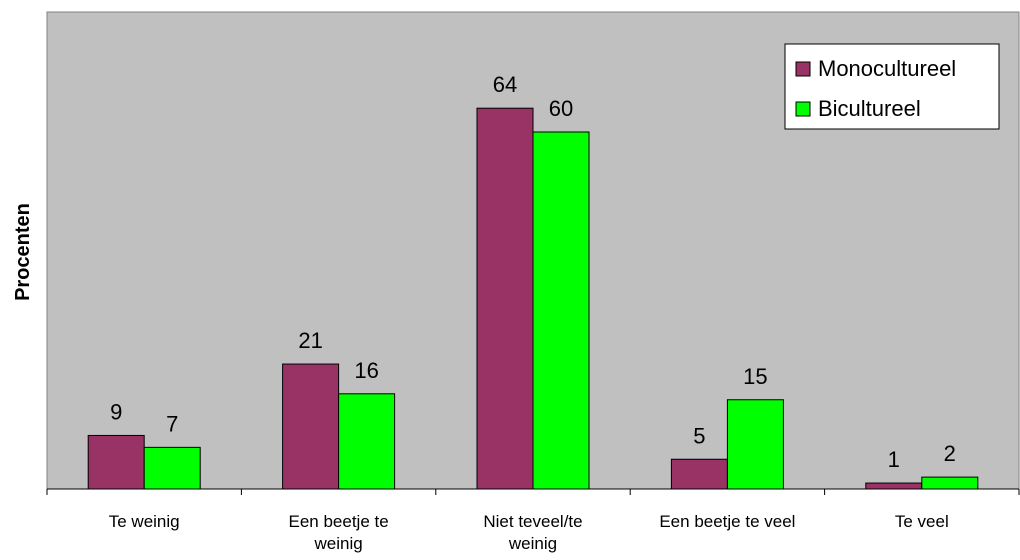  What do you see at coordinates (727, 521) in the screenshot?
I see `category-label: Een beetje te veel` at bounding box center [727, 521].